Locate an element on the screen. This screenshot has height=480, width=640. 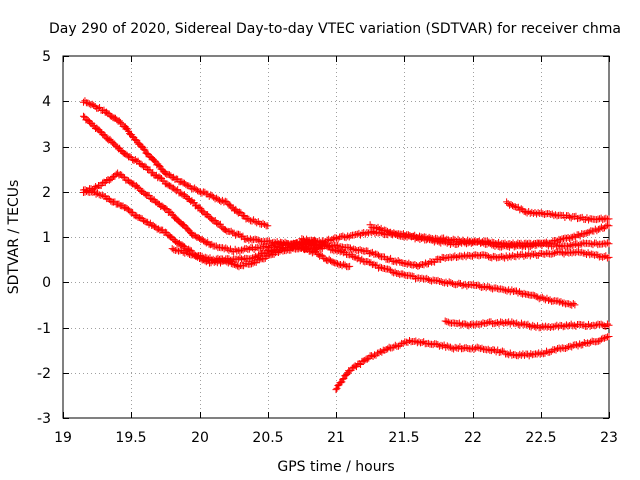
y-tick-label: -2 is located at coordinates (44, 374).